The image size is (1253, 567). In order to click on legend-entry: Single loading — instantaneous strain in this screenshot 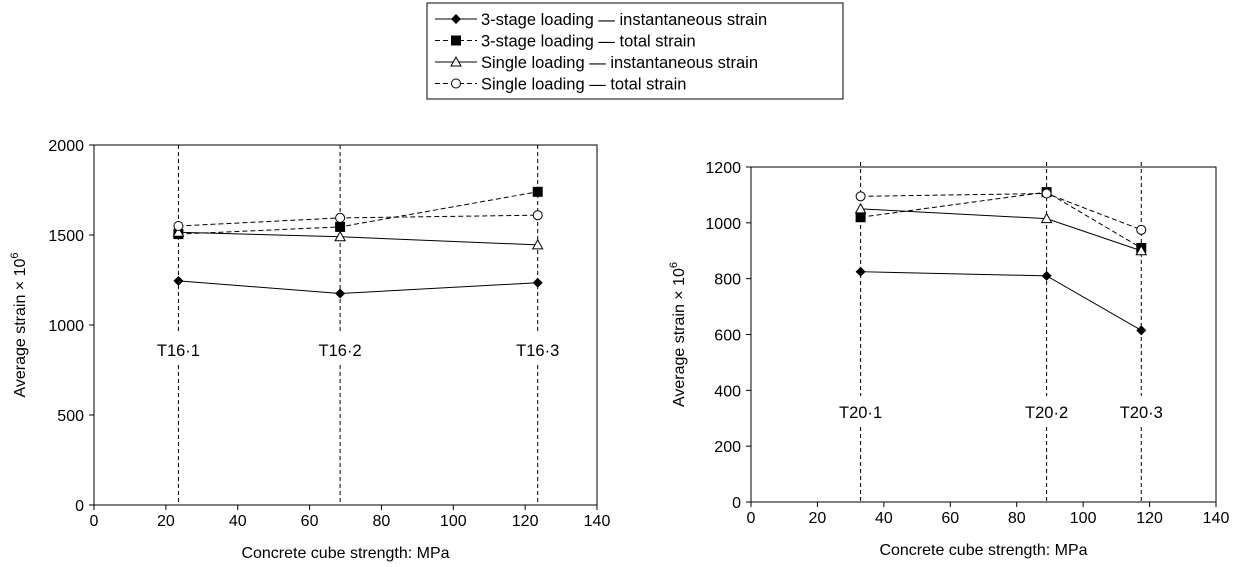, I will do `click(596, 63)`.